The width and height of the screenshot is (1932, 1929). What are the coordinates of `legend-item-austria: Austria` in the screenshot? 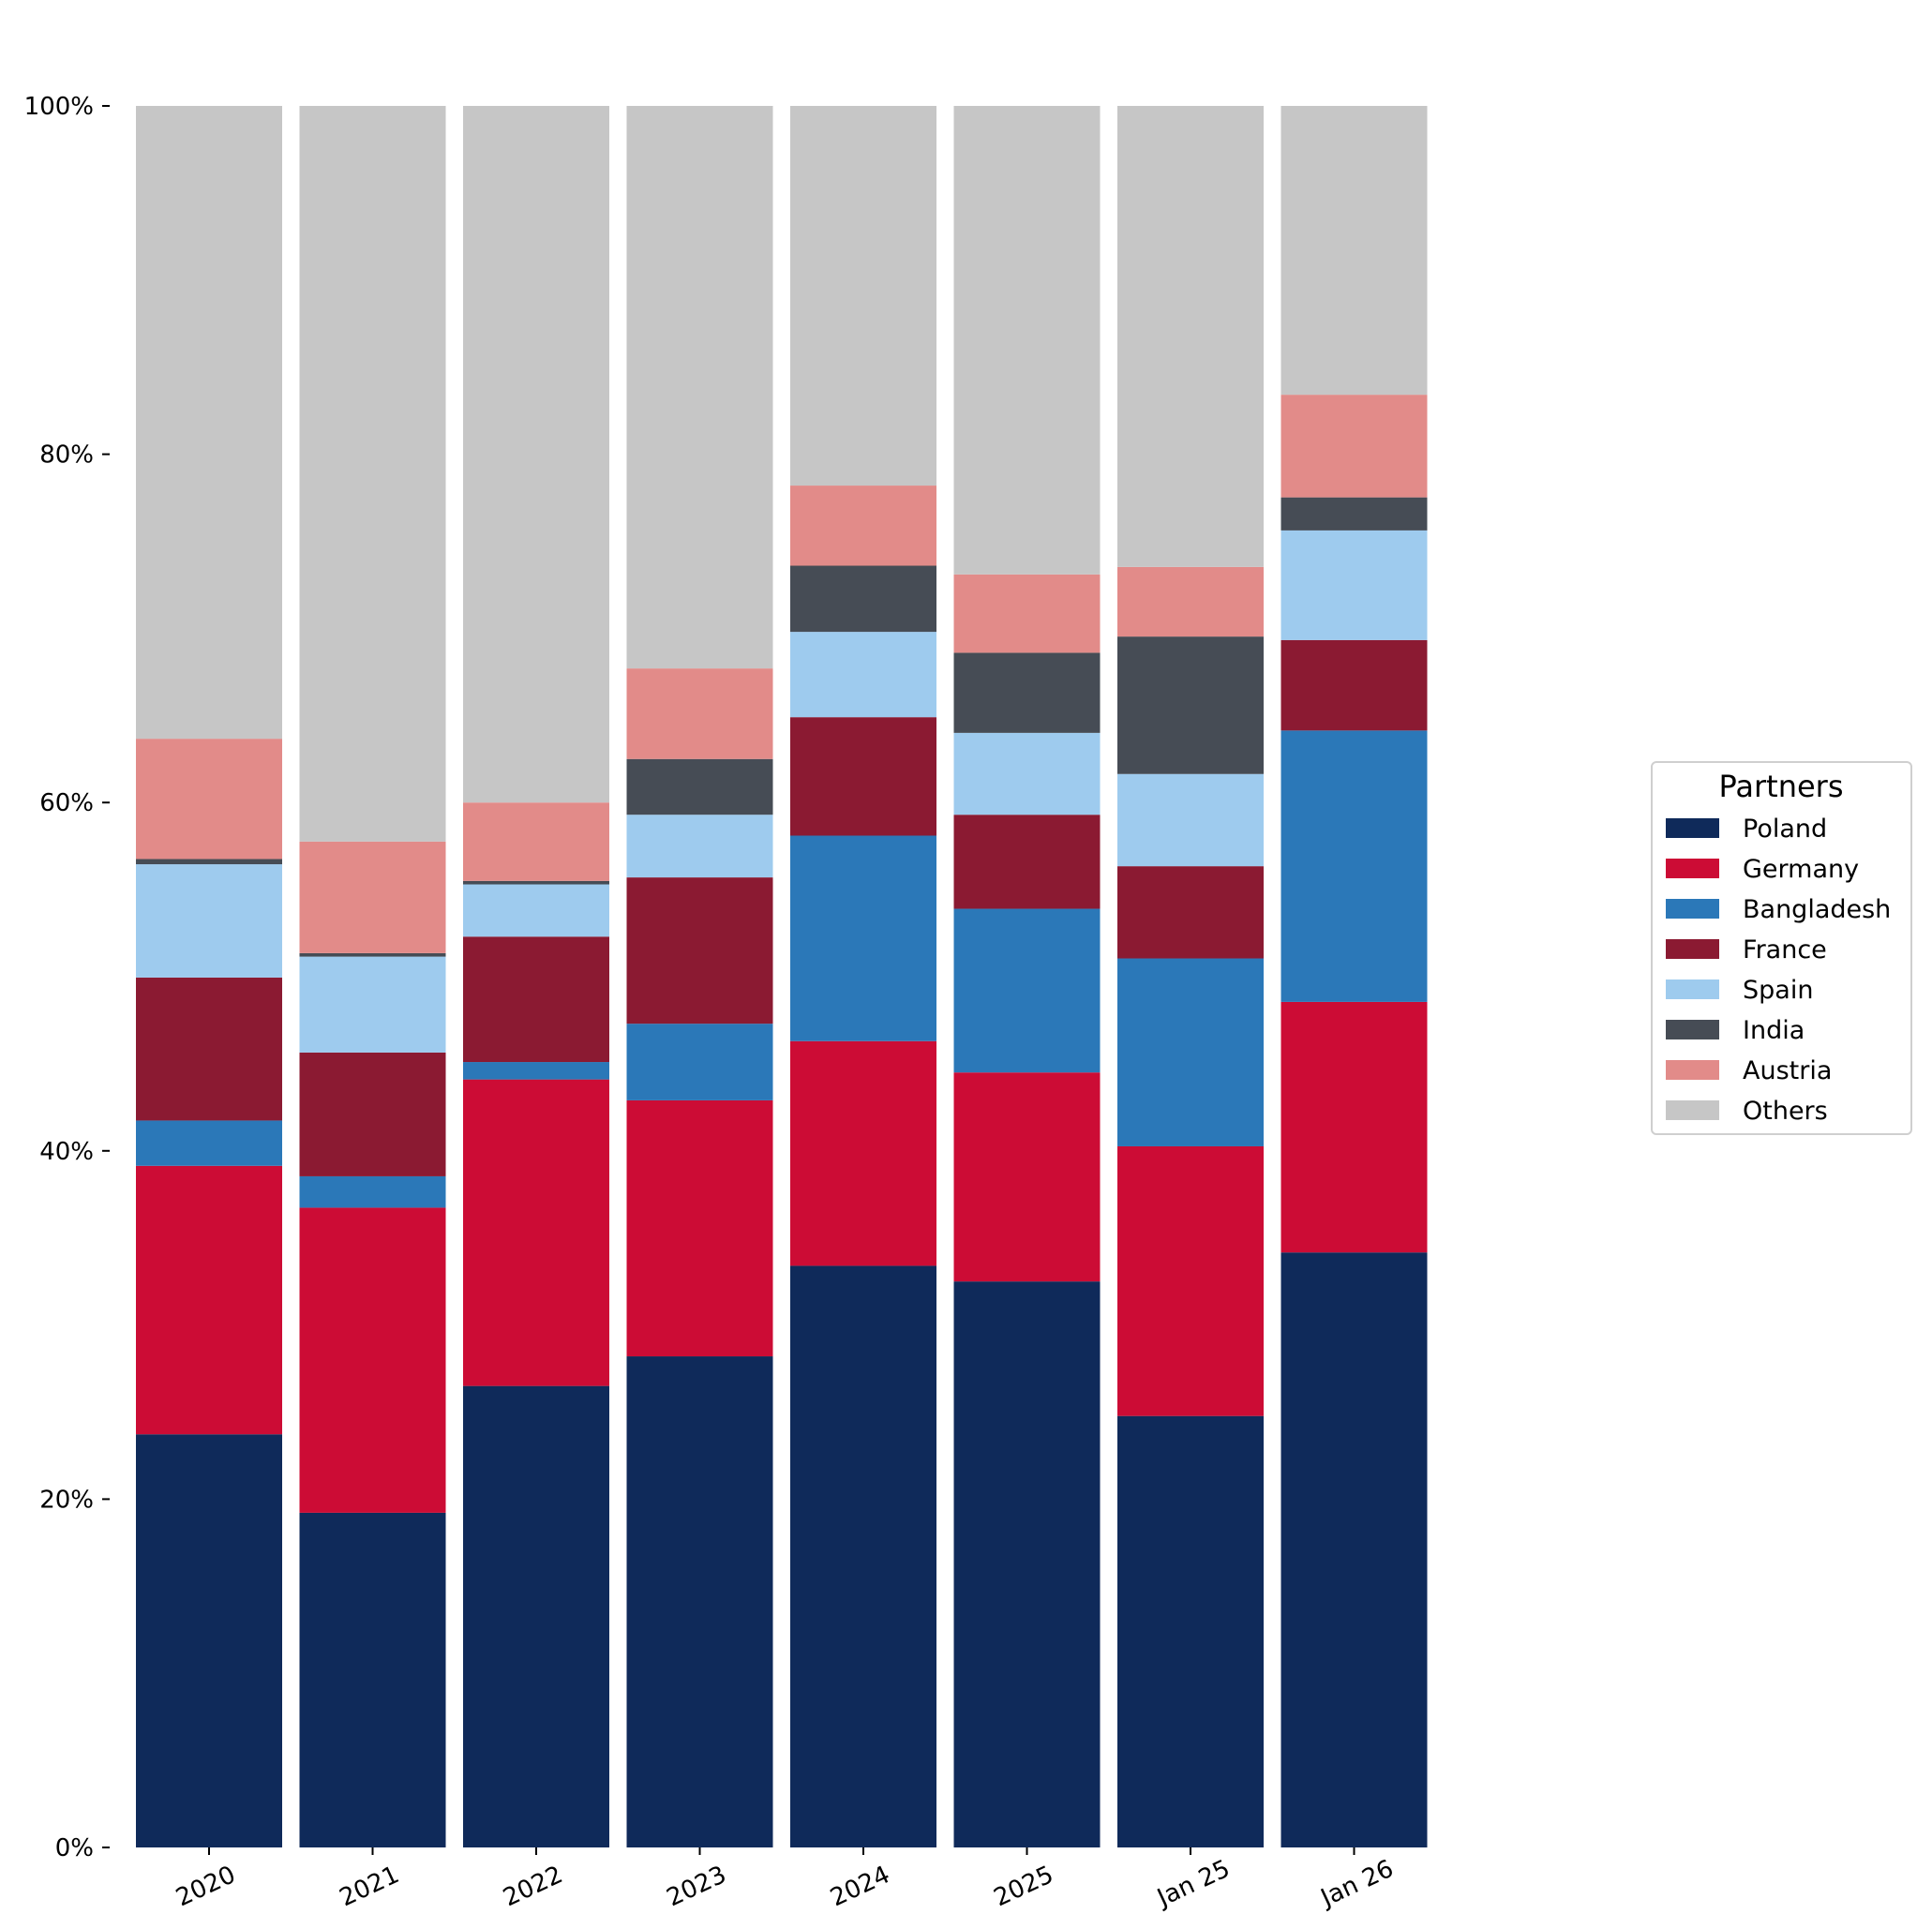 It's located at (1749, 1070).